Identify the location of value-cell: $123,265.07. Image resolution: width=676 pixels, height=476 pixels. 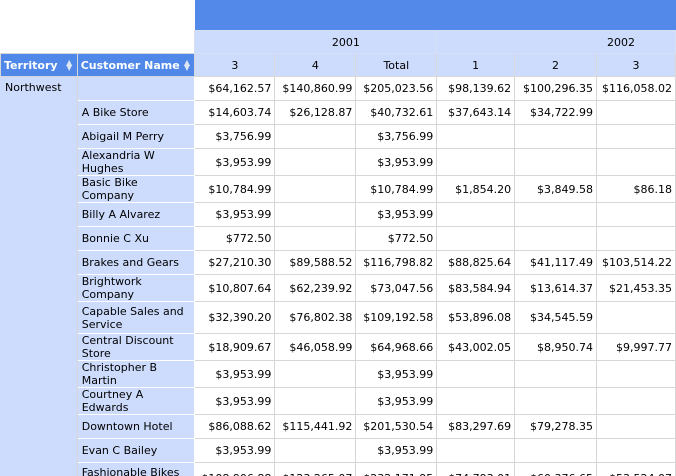
(315, 469).